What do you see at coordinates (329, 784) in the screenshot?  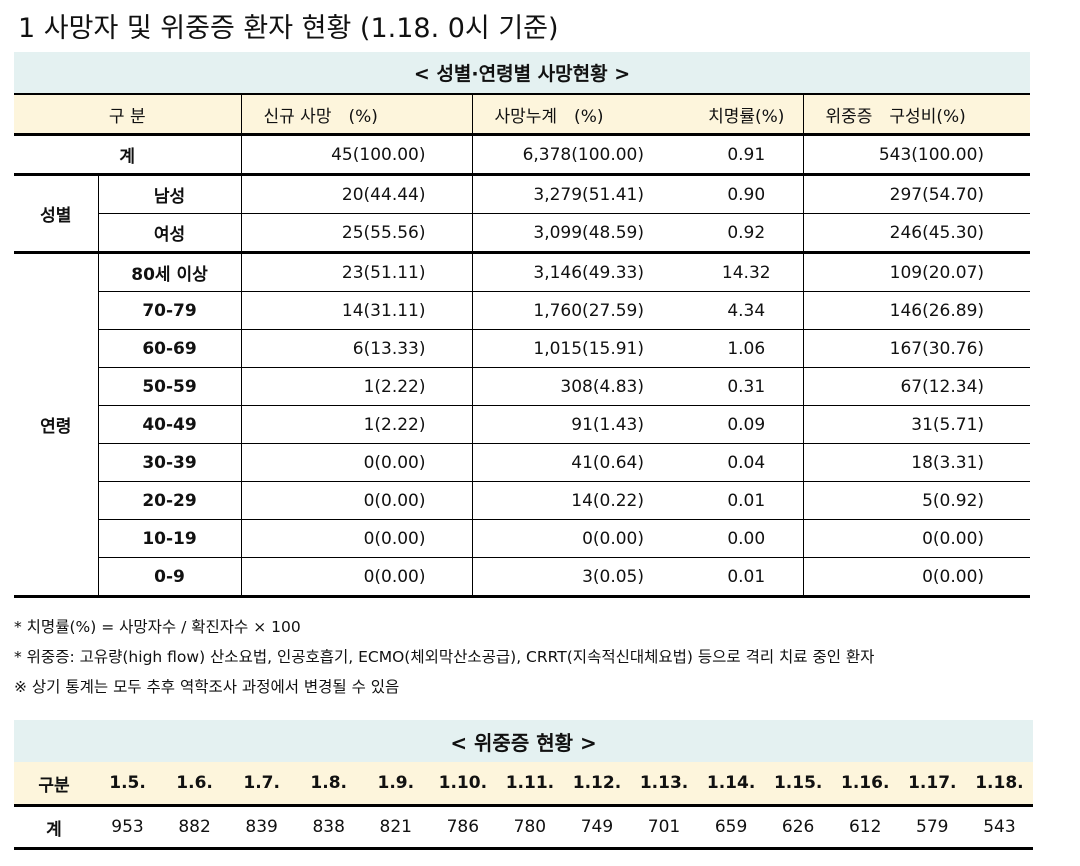 I see `header-cell: 1.8.` at bounding box center [329, 784].